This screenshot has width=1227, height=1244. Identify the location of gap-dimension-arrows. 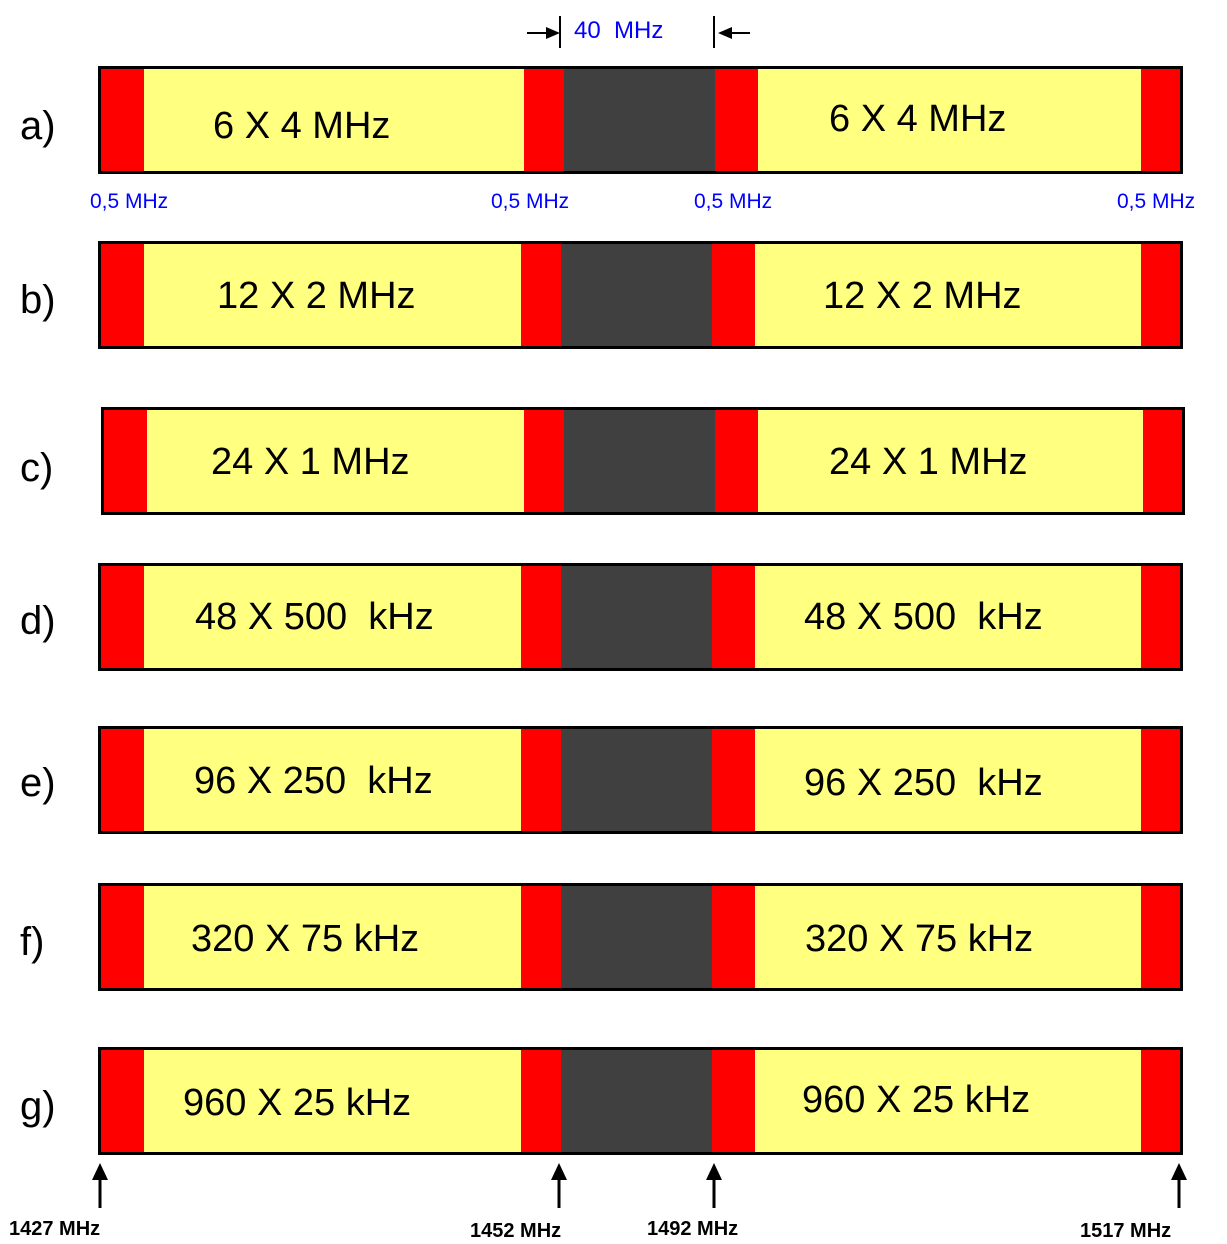
(638, 32).